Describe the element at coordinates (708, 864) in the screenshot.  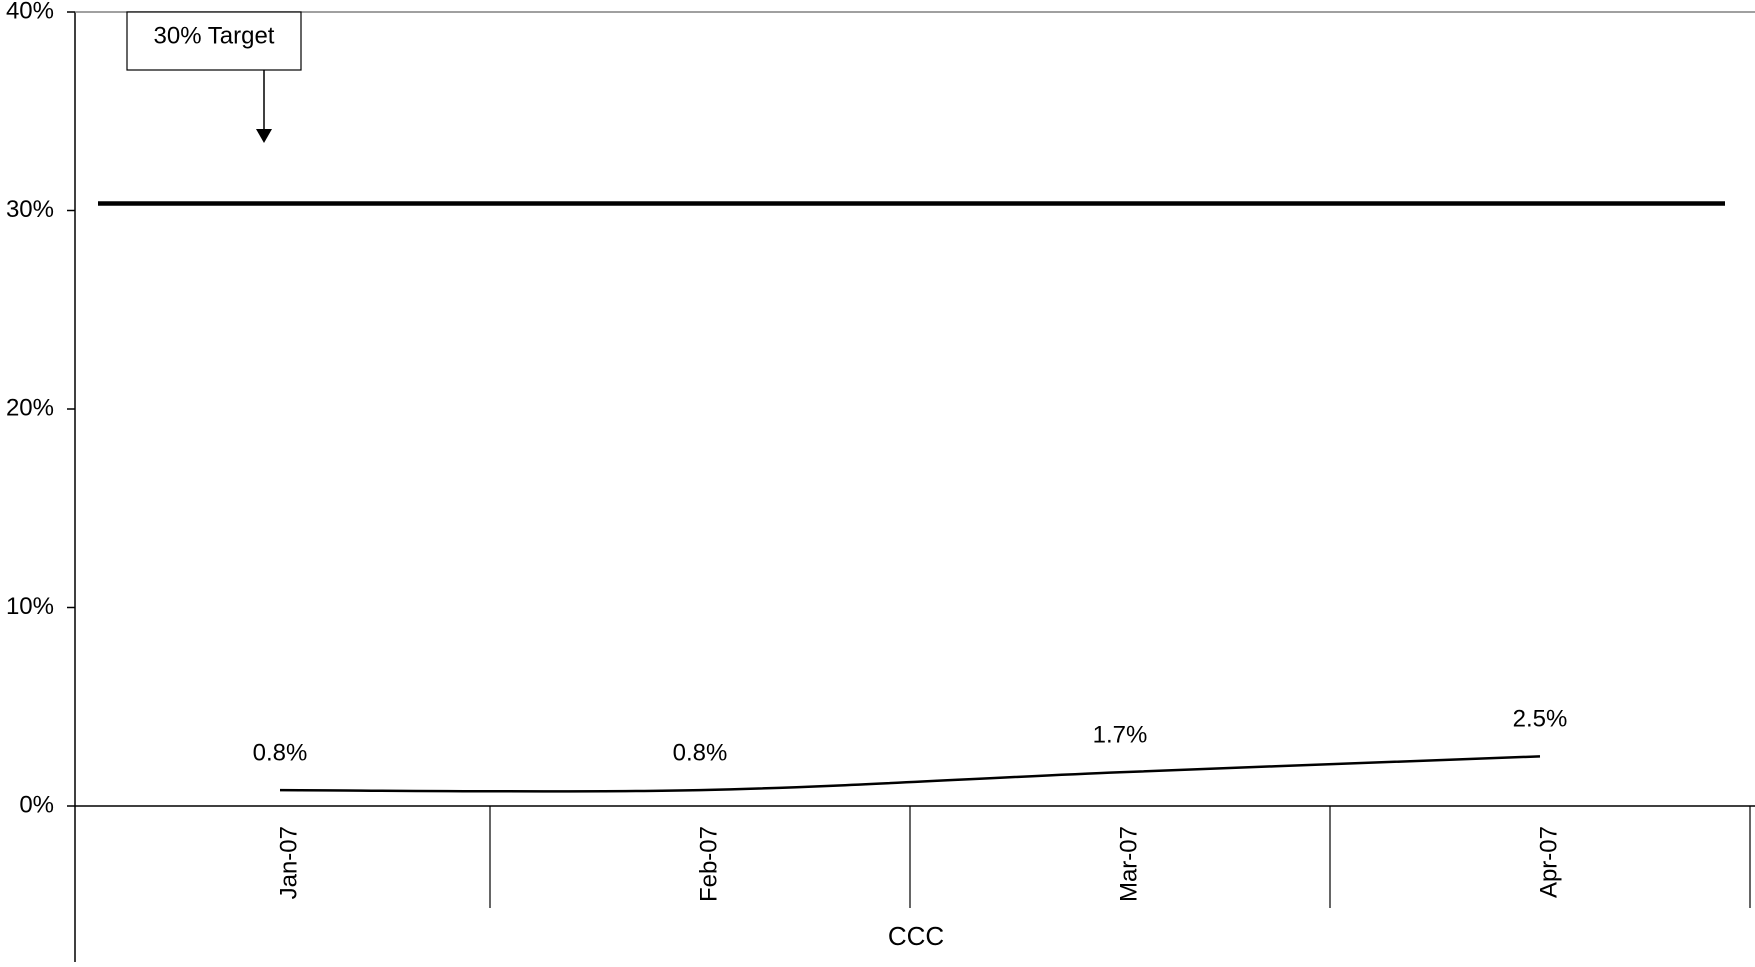
I see `x-category-label: Feb-07` at that location.